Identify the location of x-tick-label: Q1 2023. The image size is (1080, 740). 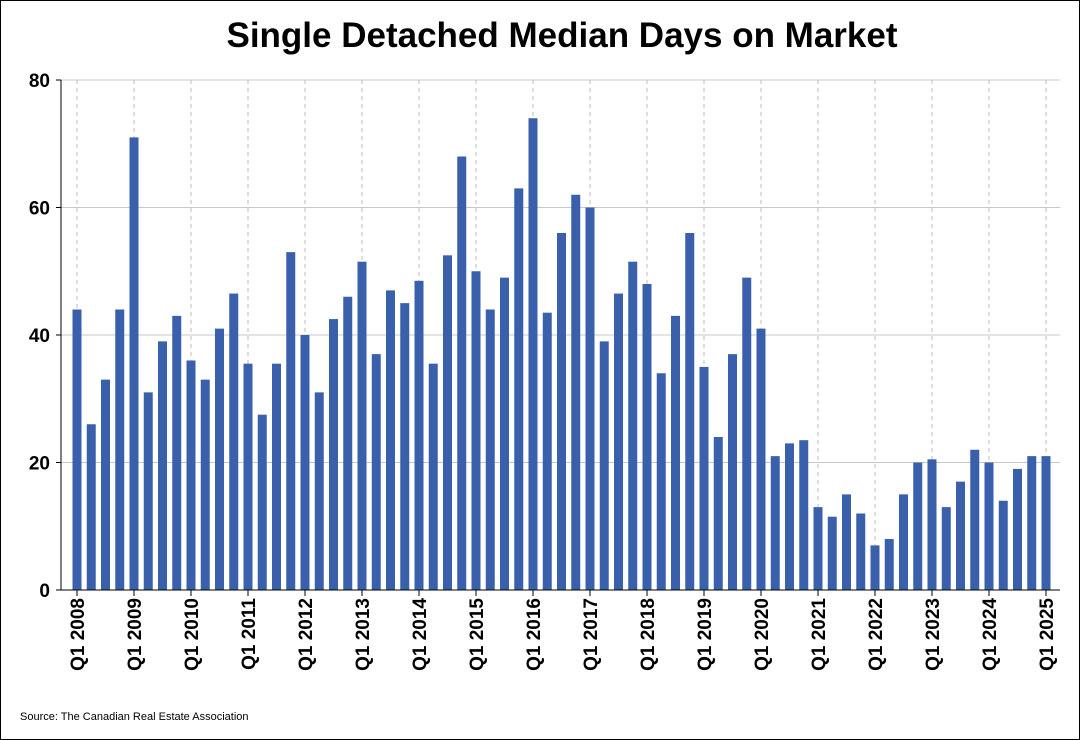
(933, 634).